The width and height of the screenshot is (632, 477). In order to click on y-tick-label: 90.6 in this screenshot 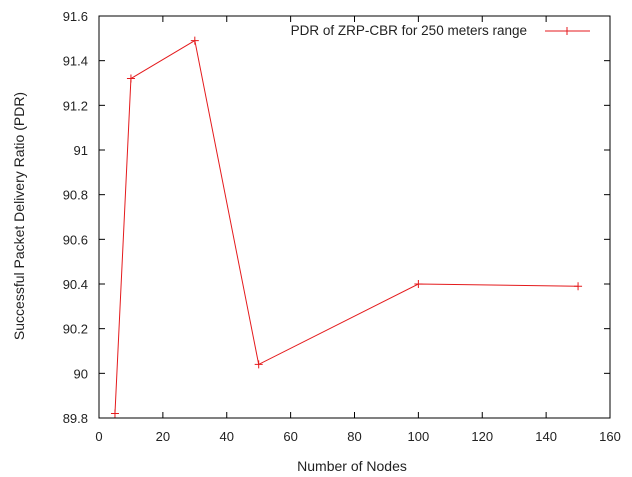, I will do `click(75, 239)`.